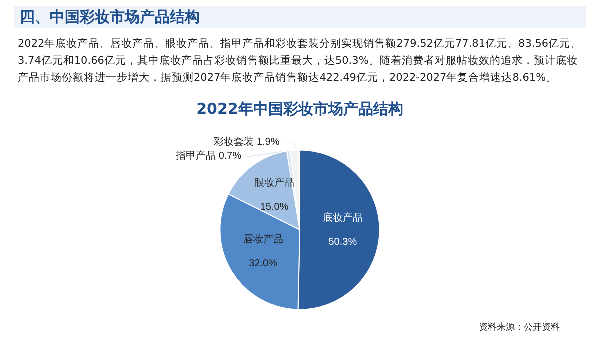 Image resolution: width=600 pixels, height=340 pixels. Describe the element at coordinates (274, 182) in the screenshot. I see `slice-label: 眼妆产品` at that location.